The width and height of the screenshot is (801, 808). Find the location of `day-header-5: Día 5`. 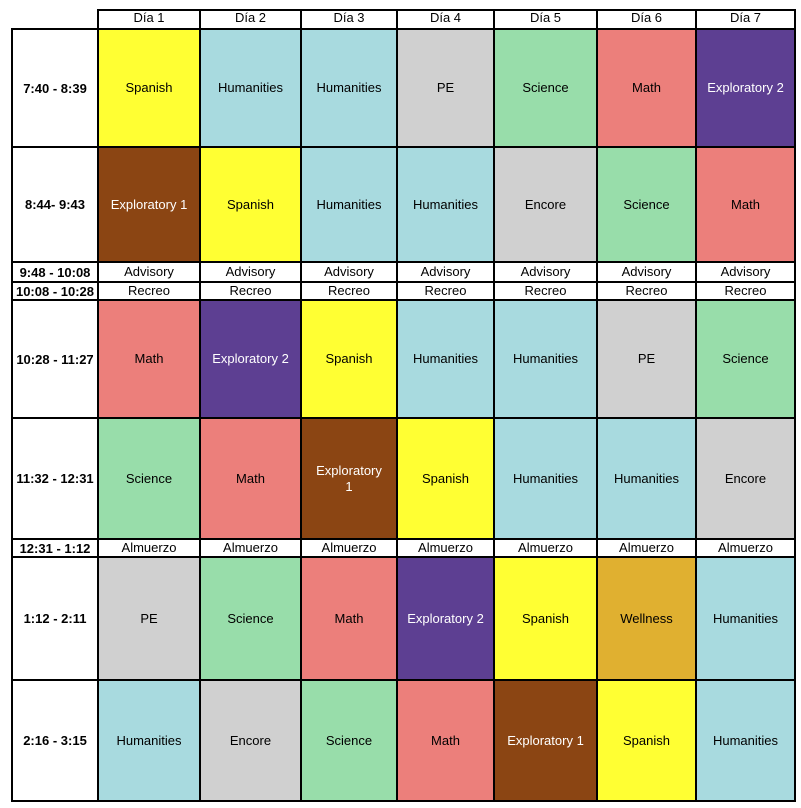

day-header-5: Día 5 is located at coordinates (545, 17).